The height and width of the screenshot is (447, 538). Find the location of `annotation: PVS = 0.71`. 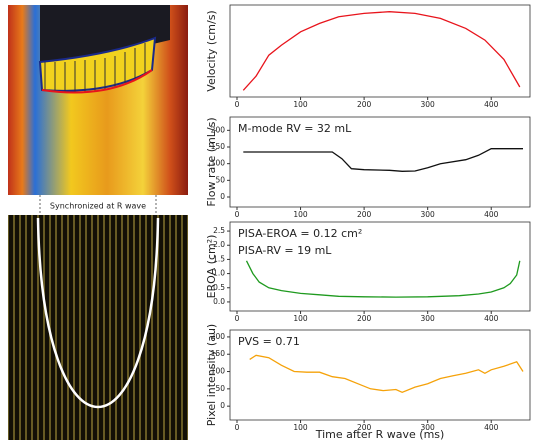

annotation: PVS = 0.71 is located at coordinates (269, 341).